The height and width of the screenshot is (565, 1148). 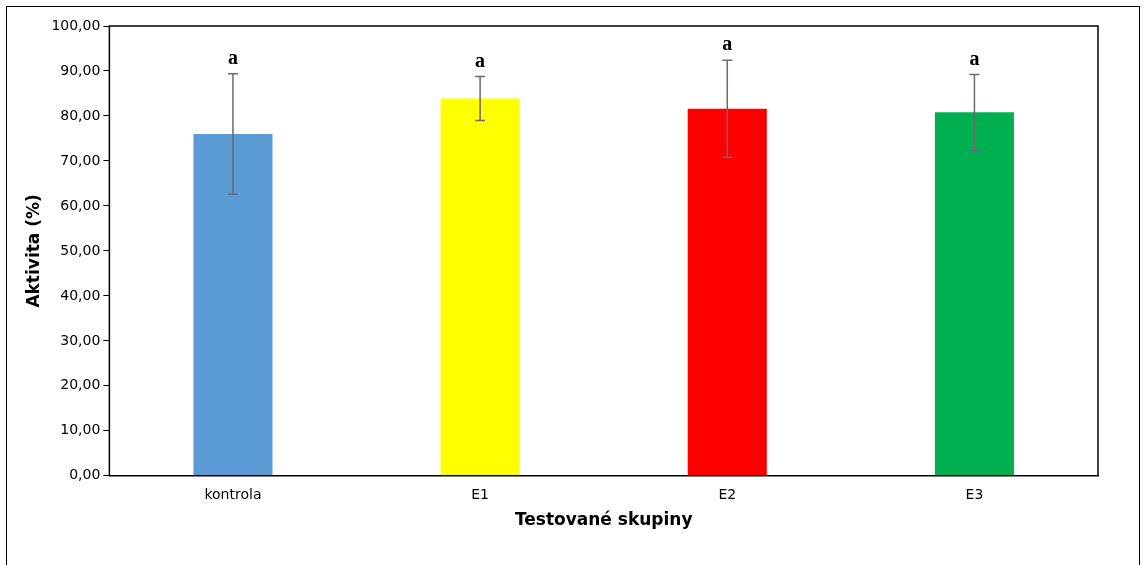 I want to click on y-tick-label: 40,00, so click(x=80, y=294).